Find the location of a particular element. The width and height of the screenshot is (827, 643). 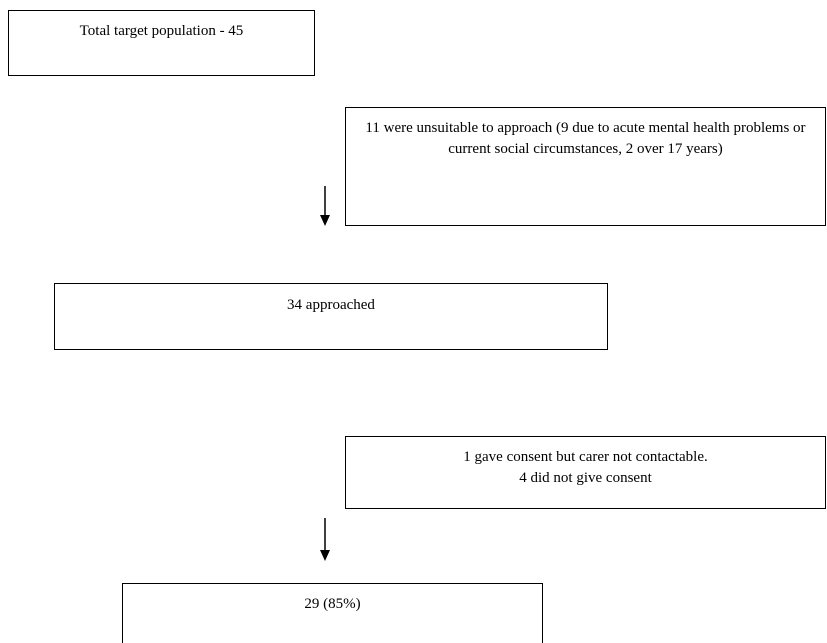

consent-line-2: 4 did not give consent is located at coordinates (585, 478).